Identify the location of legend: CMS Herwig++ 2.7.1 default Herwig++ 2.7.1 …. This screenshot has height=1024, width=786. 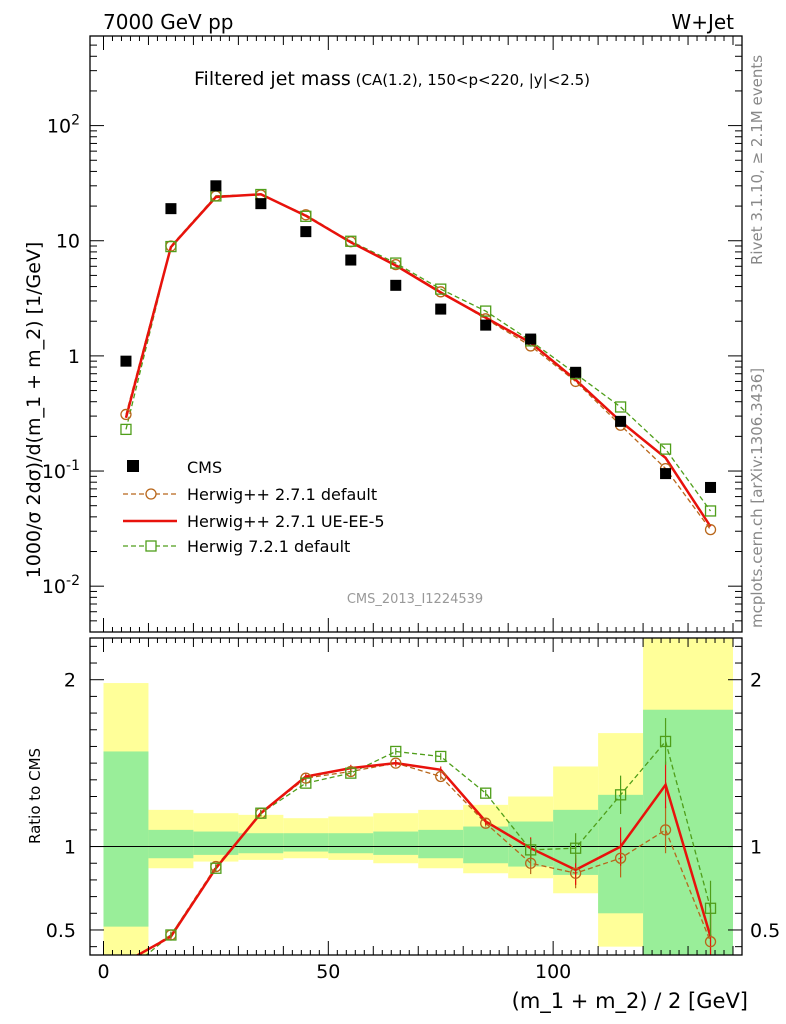
(254, 507).